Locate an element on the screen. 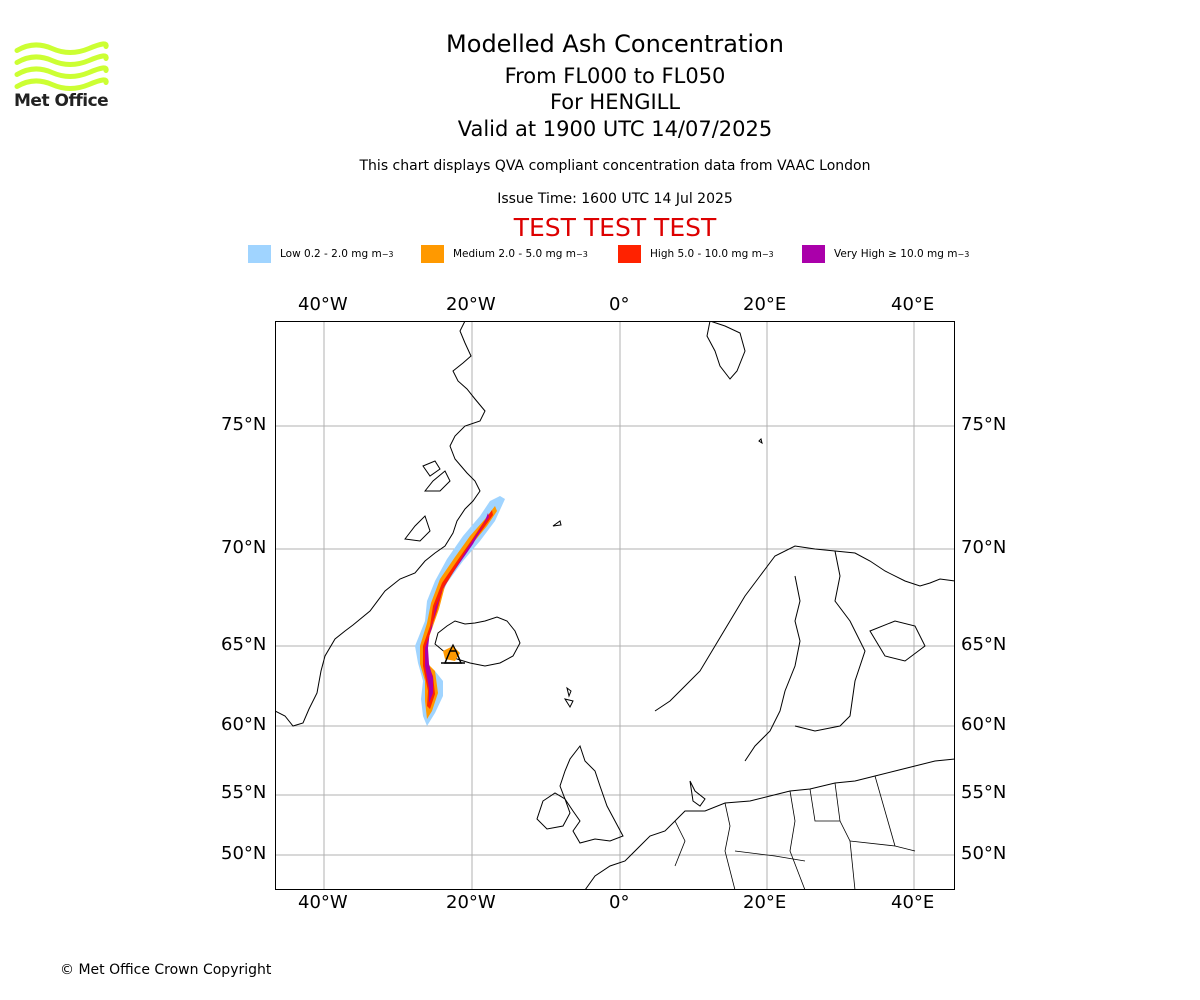 The width and height of the screenshot is (1200, 1000). lat-label-right: 50°N is located at coordinates (984, 853).